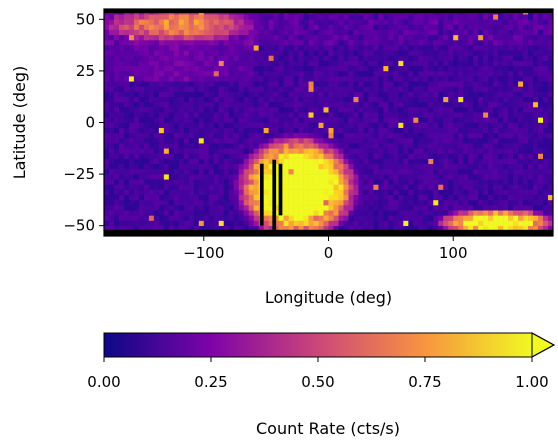 Image resolution: width=558 pixels, height=444 pixels. I want to click on y-tick-label: −25, so click(79, 174).